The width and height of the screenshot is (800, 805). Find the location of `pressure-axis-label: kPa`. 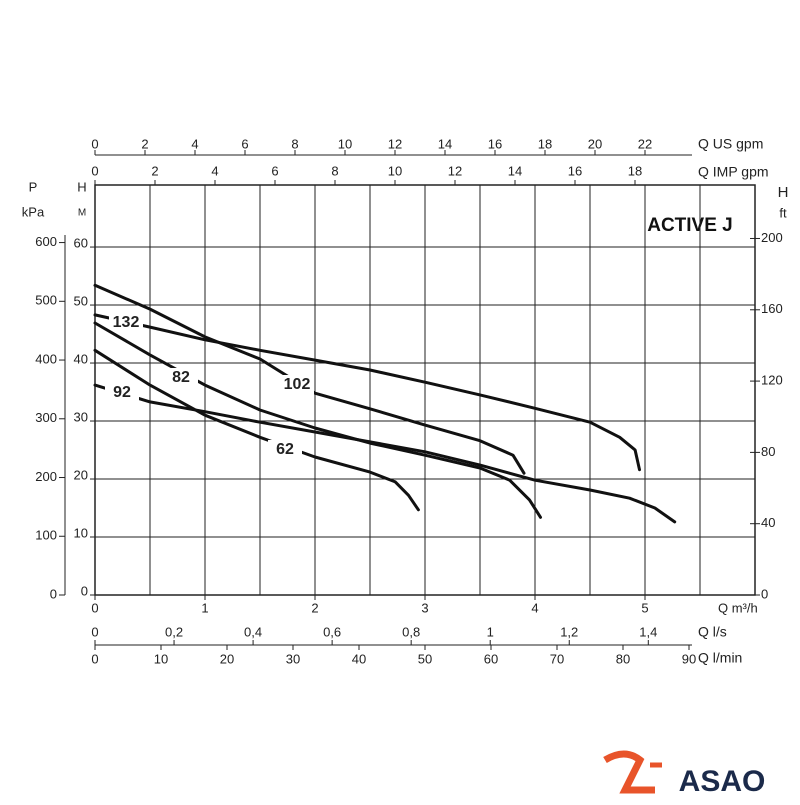

pressure-axis-label: kPa is located at coordinates (33, 211).